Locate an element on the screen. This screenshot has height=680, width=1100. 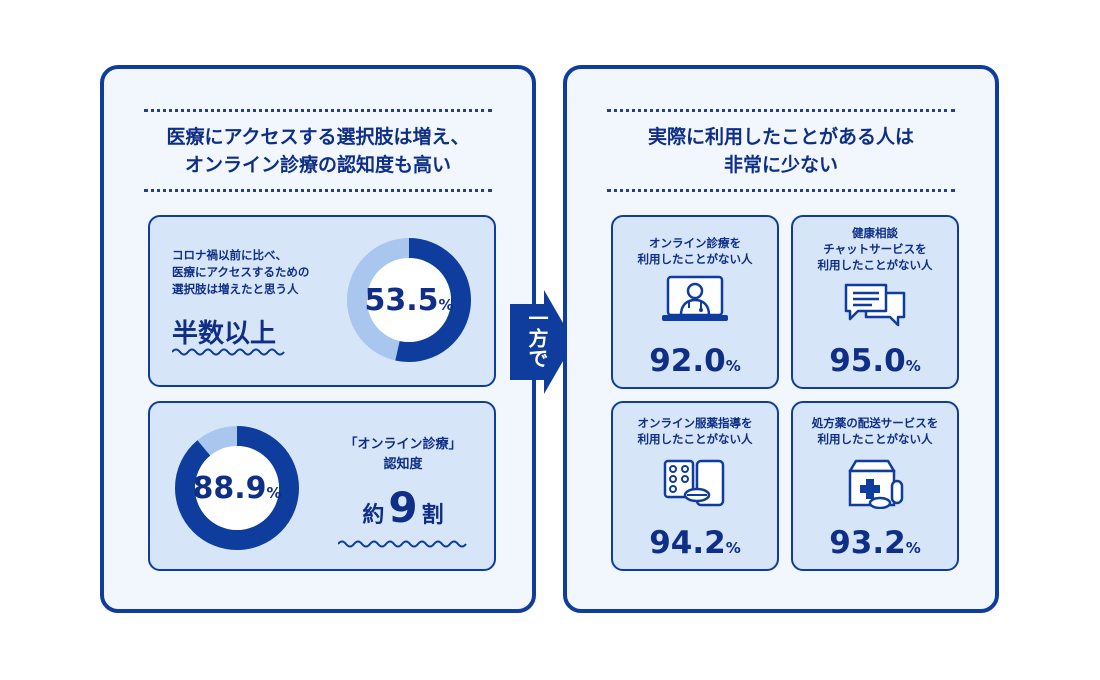
value-number: 95.0 is located at coordinates (867, 361).